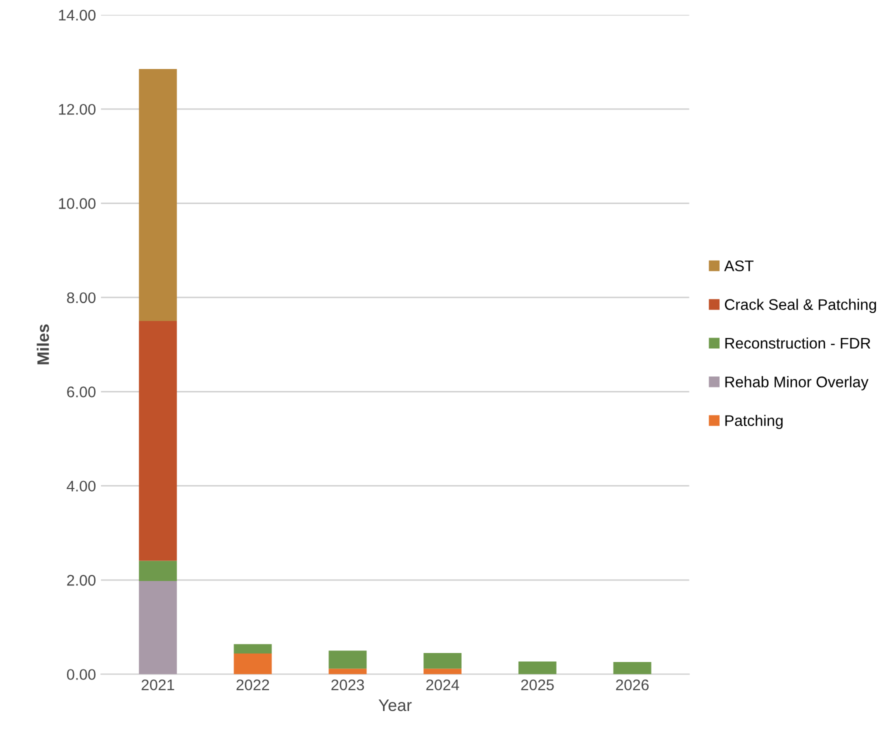  I want to click on legend-label: Crack Seal & Patching, so click(800, 305).